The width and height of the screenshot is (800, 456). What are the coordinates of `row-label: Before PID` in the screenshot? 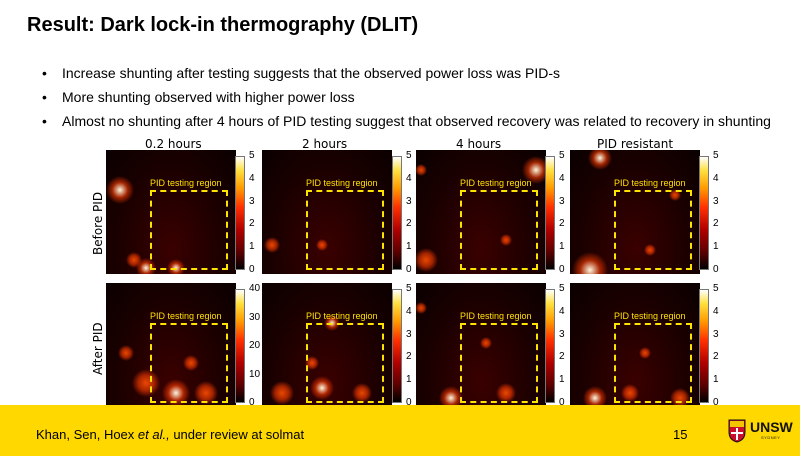 It's located at (98, 223).